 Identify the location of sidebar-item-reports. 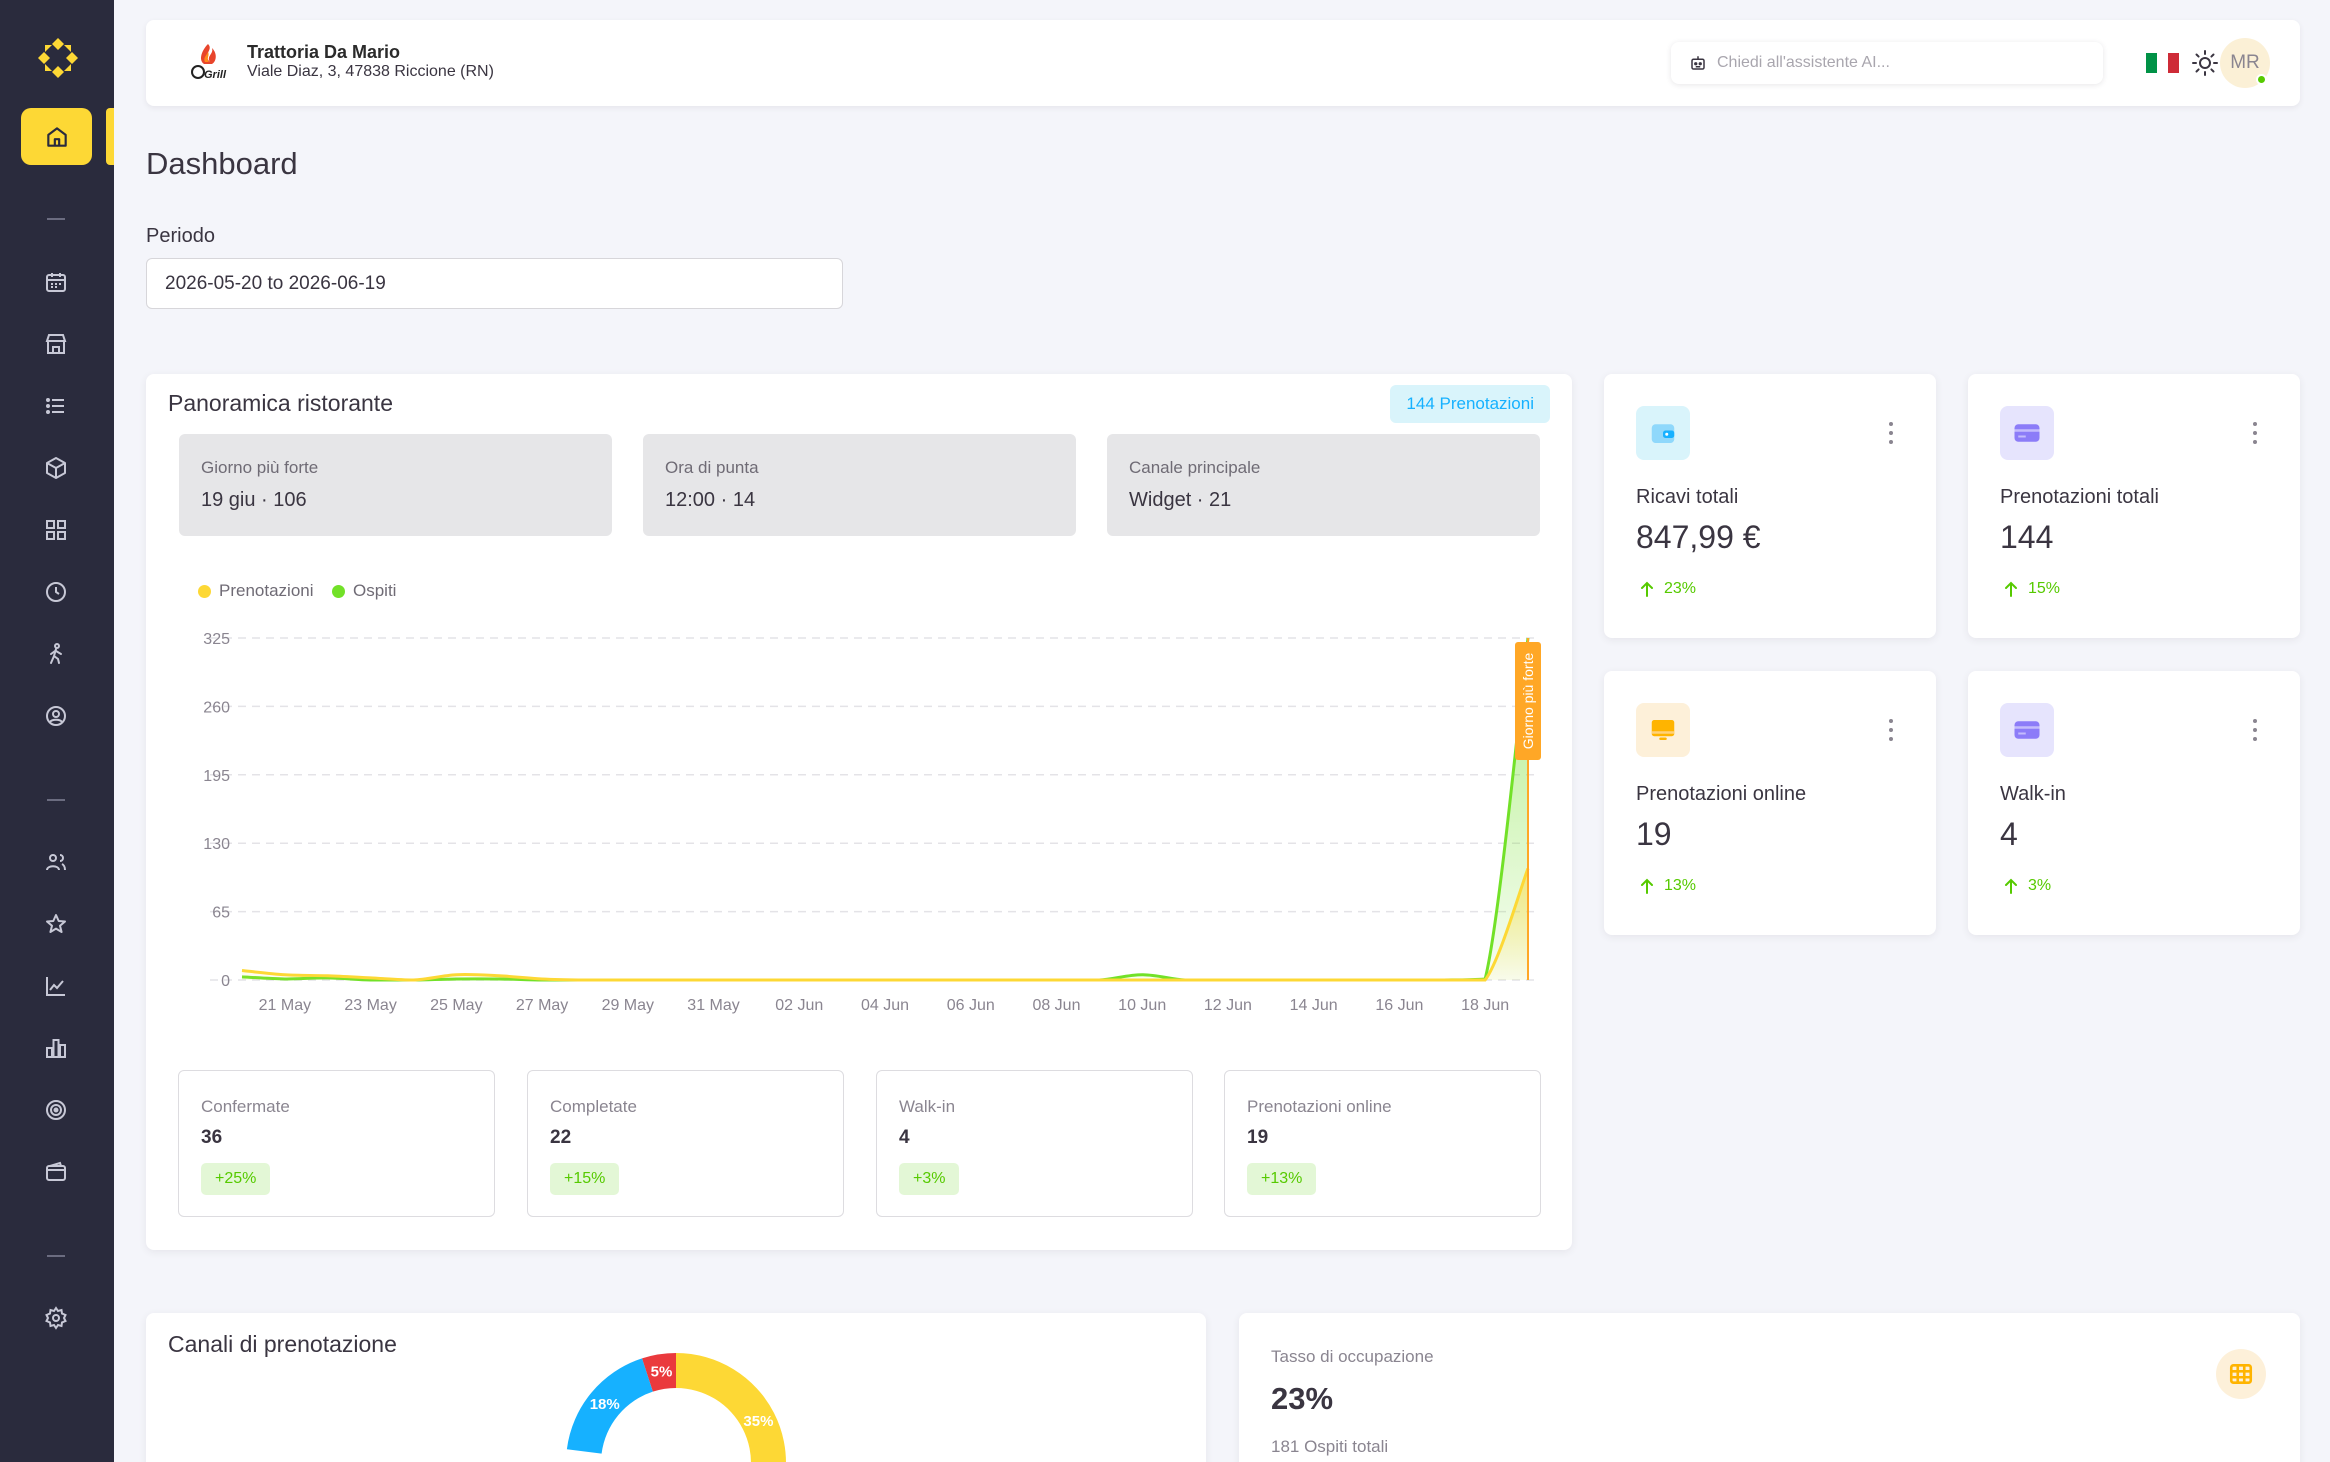
(56, 1048).